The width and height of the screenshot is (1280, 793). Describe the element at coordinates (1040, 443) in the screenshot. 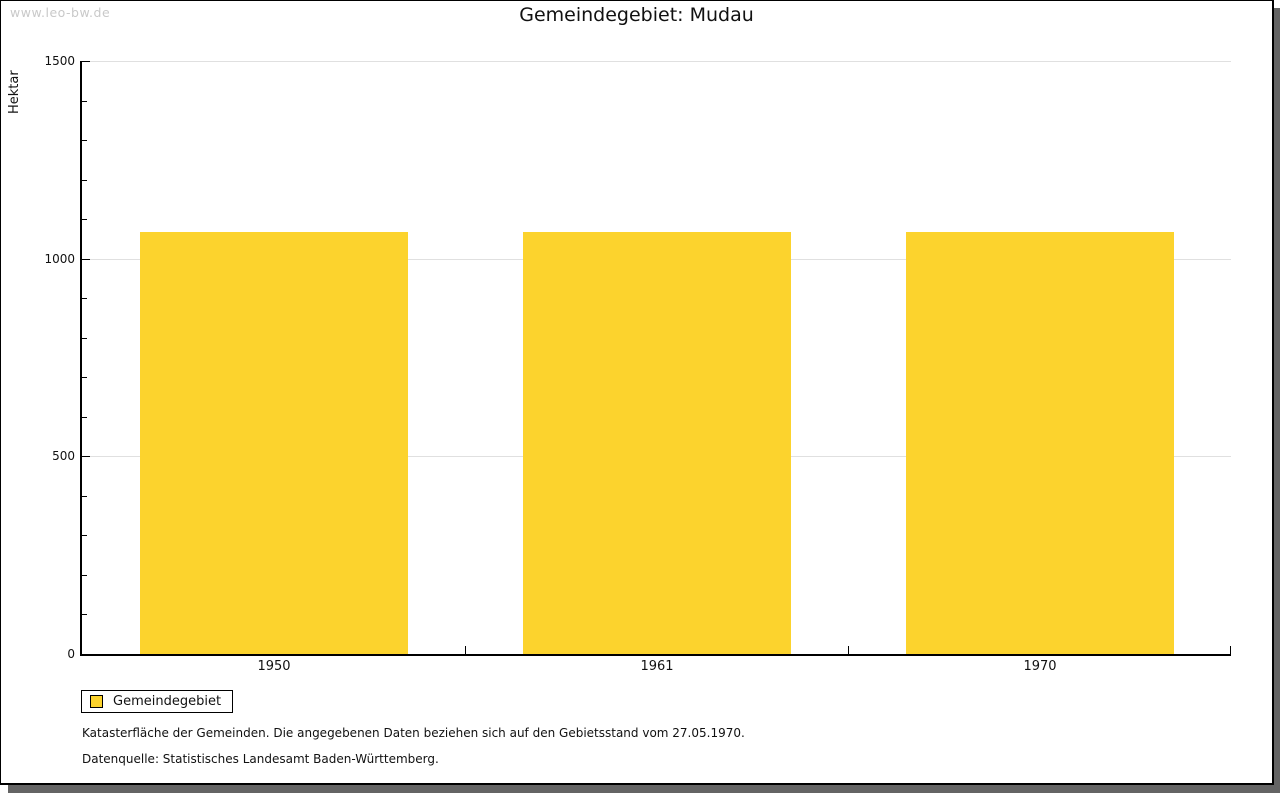

I see `bar-1970` at that location.